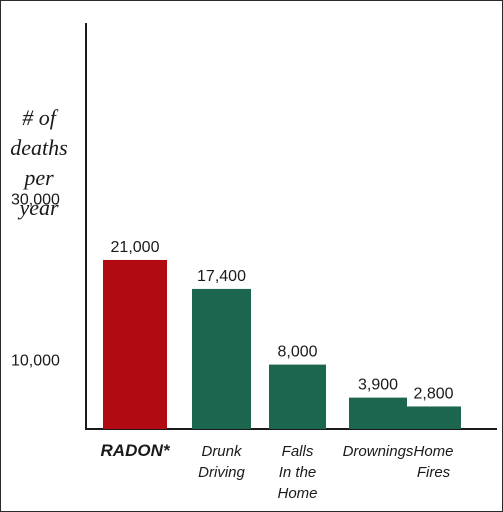 The width and height of the screenshot is (503, 512). What do you see at coordinates (433, 393) in the screenshot?
I see `bar-value-label: 2,800` at bounding box center [433, 393].